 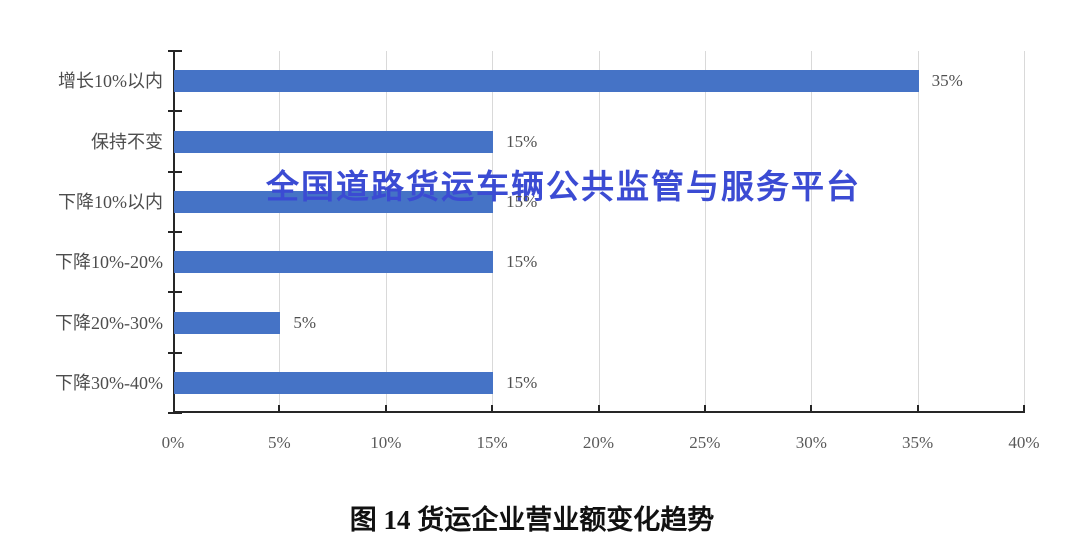 I want to click on x-tick-label: 30%, so click(x=811, y=442).